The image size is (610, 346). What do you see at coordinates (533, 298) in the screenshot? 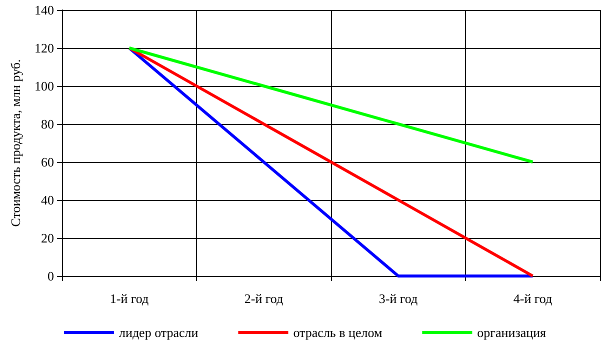
I see `x-tick-label: 4-й год` at bounding box center [533, 298].